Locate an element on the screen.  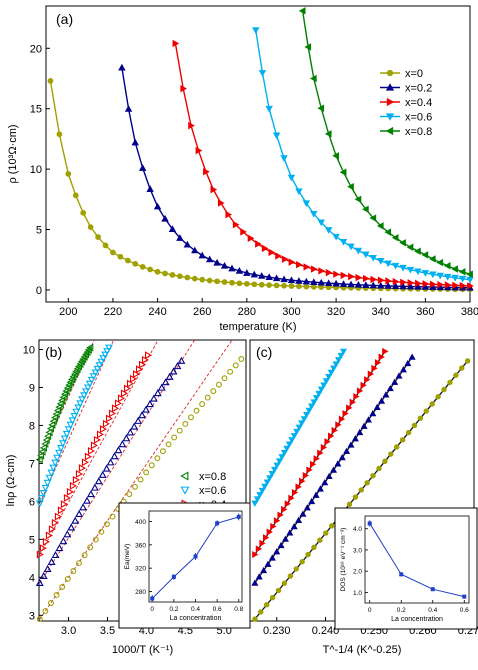
inset-background is located at coordinates (406, 568).